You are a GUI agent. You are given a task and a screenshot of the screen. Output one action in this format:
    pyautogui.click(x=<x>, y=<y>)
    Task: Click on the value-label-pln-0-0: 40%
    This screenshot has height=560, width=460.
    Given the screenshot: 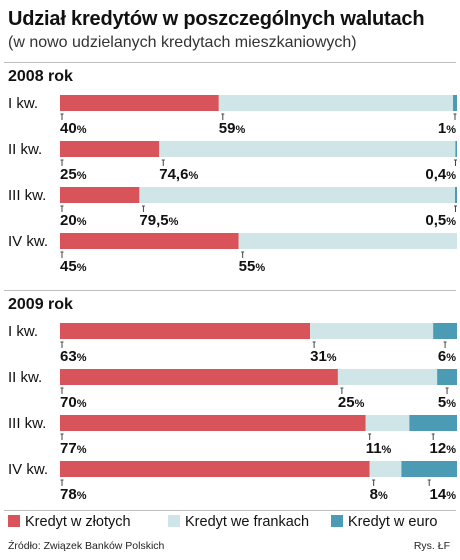 What is the action you would take?
    pyautogui.click(x=73, y=128)
    